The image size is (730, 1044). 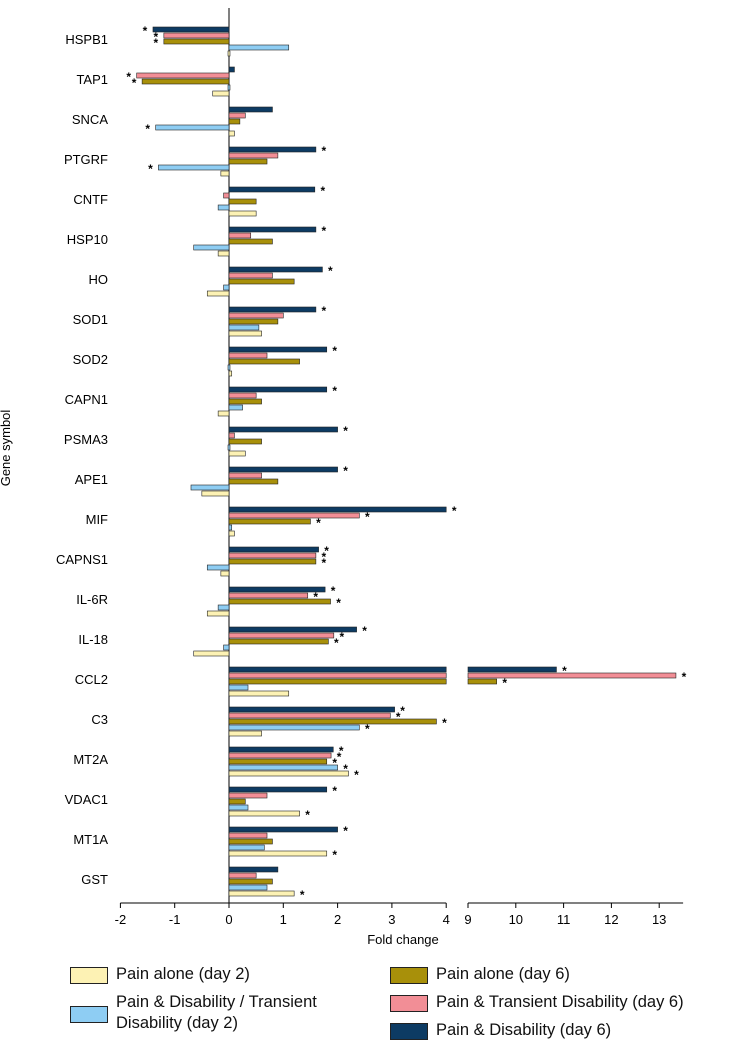 I want to click on category-label: GST, so click(x=94, y=879).